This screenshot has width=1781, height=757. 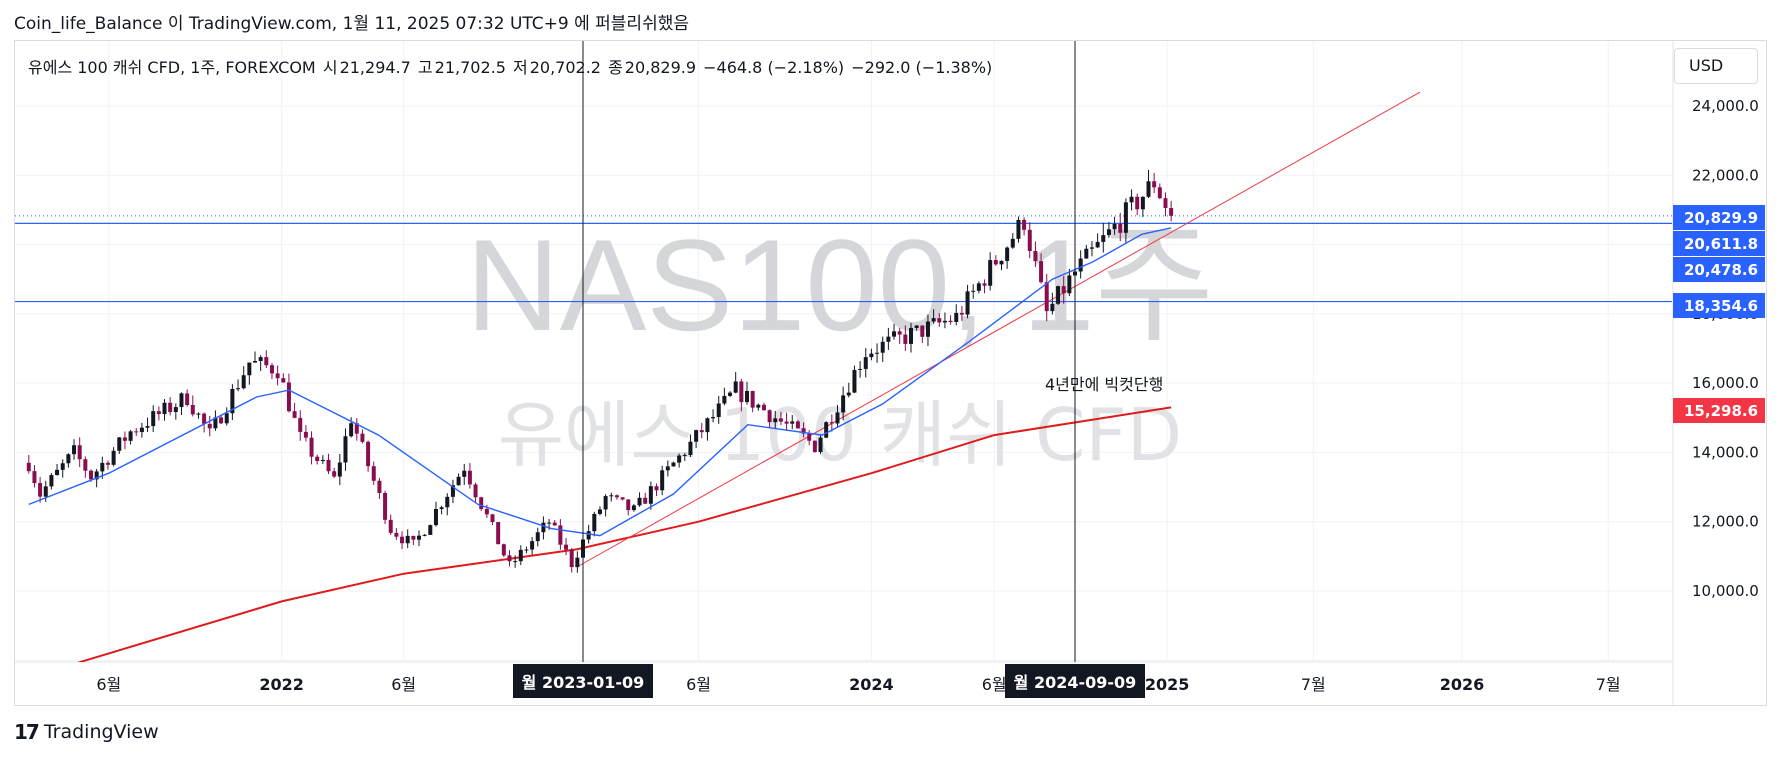 What do you see at coordinates (994, 684) in the screenshot?
I see `time-axis-tick: 6월` at bounding box center [994, 684].